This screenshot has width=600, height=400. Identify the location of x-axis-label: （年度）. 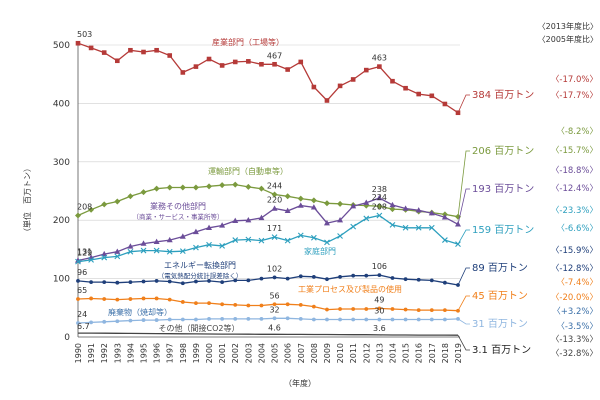
(300, 383).